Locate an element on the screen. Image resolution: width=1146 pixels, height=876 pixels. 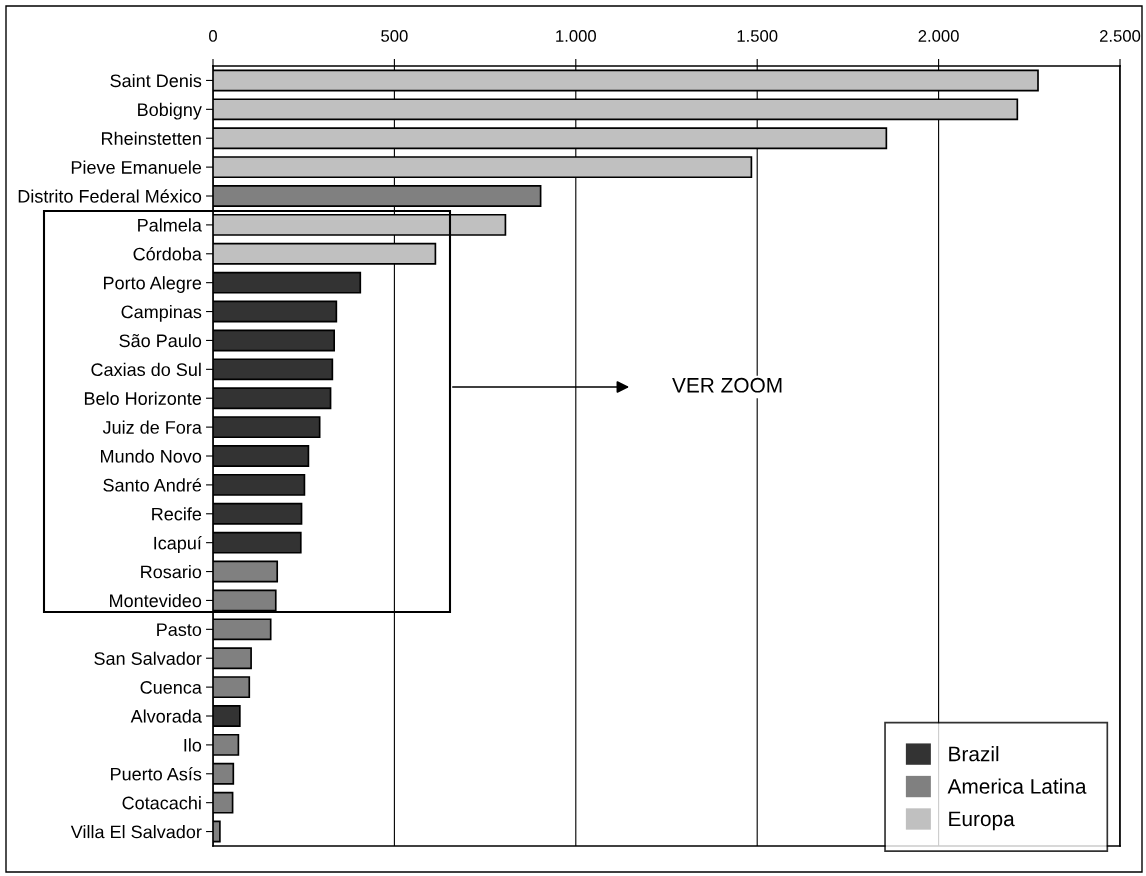
y-tick-label: San Salvador is located at coordinates (148, 658).